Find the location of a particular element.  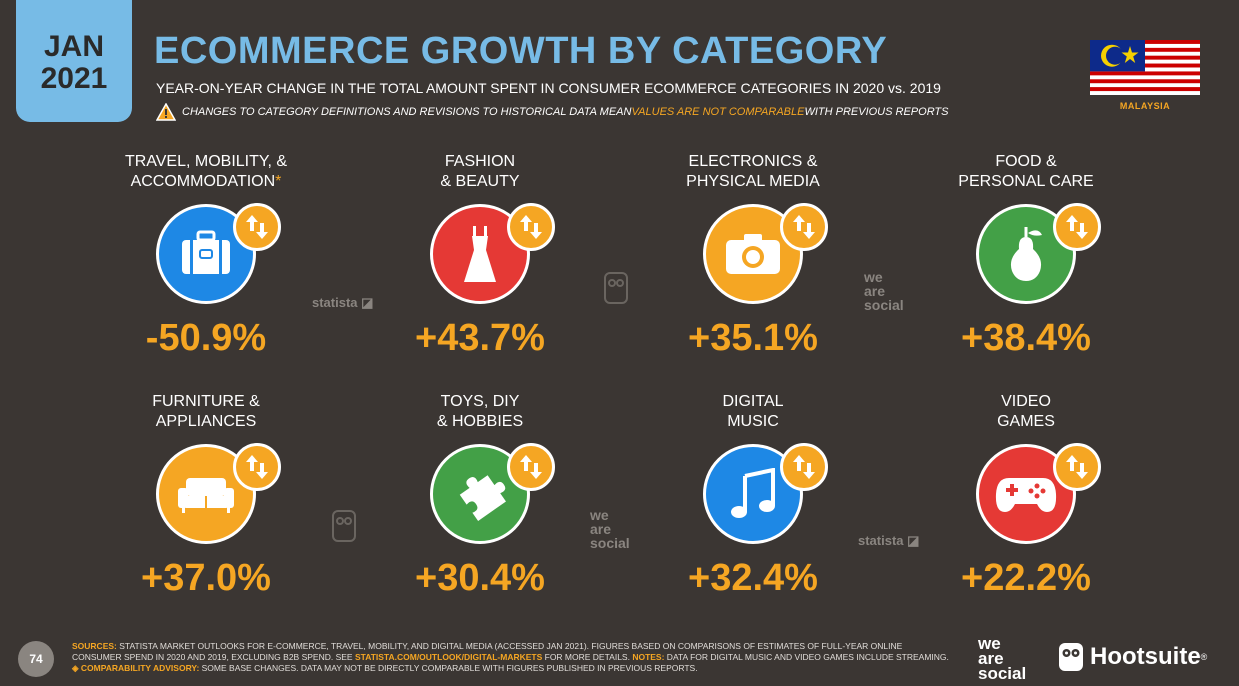

category-label: FURNITURE & APPLIANCES is located at coordinates (206, 411).